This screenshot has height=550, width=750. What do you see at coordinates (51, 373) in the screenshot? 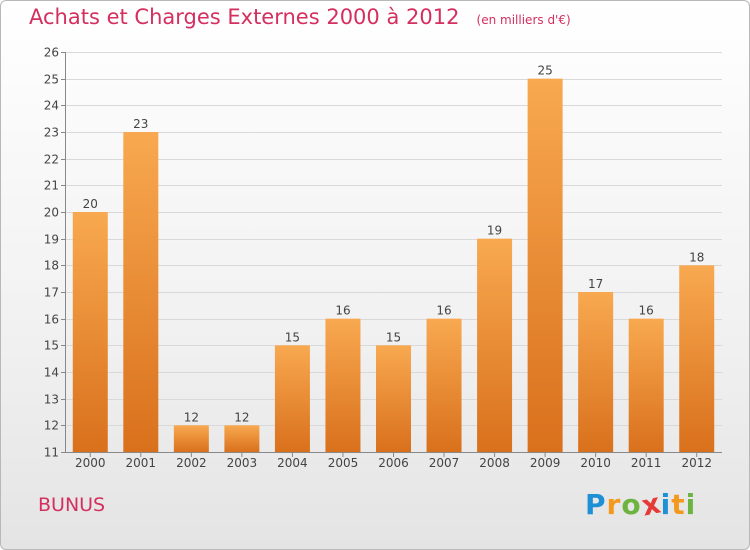
I see `y-tick-label: 14` at bounding box center [51, 373].